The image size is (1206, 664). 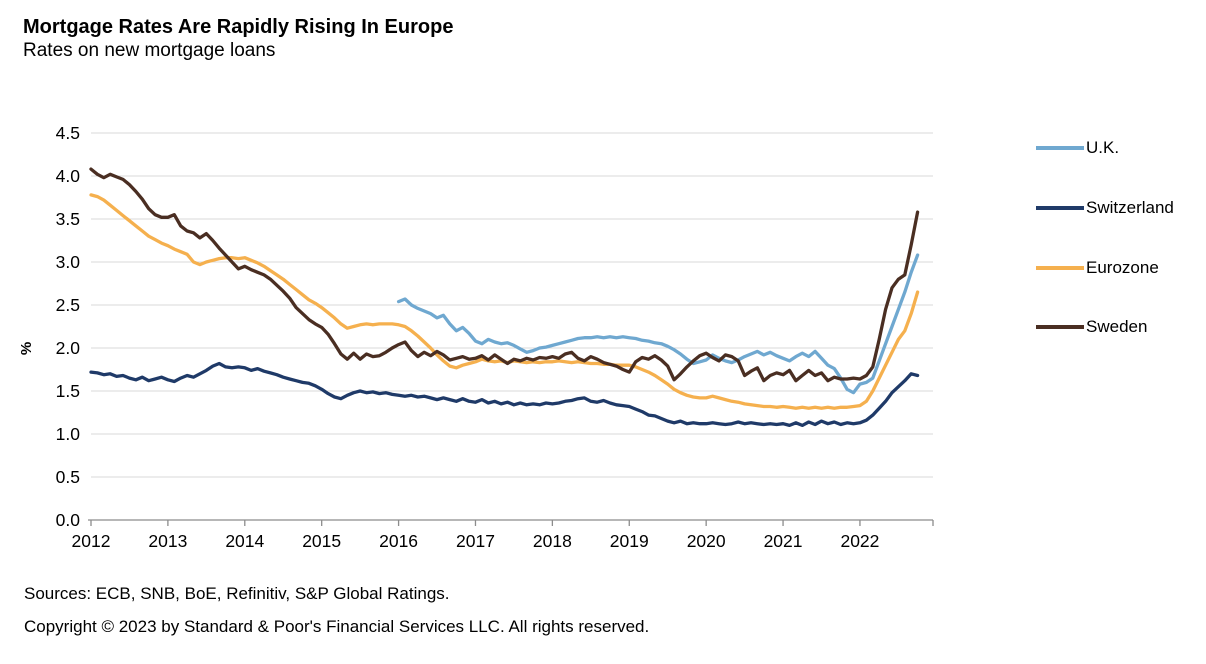 I want to click on legend-line-swatch-switzerland, so click(x=1060, y=208).